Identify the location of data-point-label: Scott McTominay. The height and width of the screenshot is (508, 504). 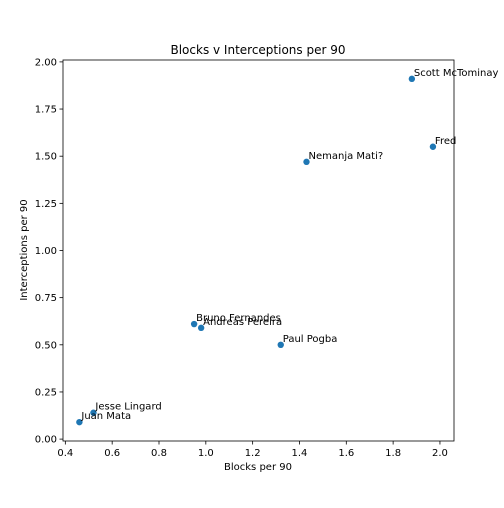
(456, 73).